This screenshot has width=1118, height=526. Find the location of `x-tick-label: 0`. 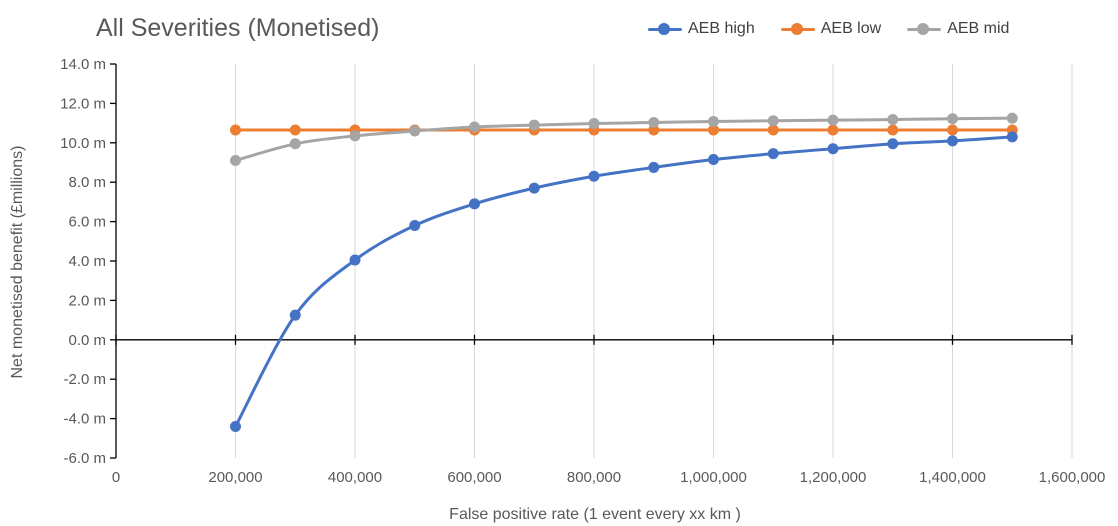

x-tick-label: 0 is located at coordinates (116, 477).